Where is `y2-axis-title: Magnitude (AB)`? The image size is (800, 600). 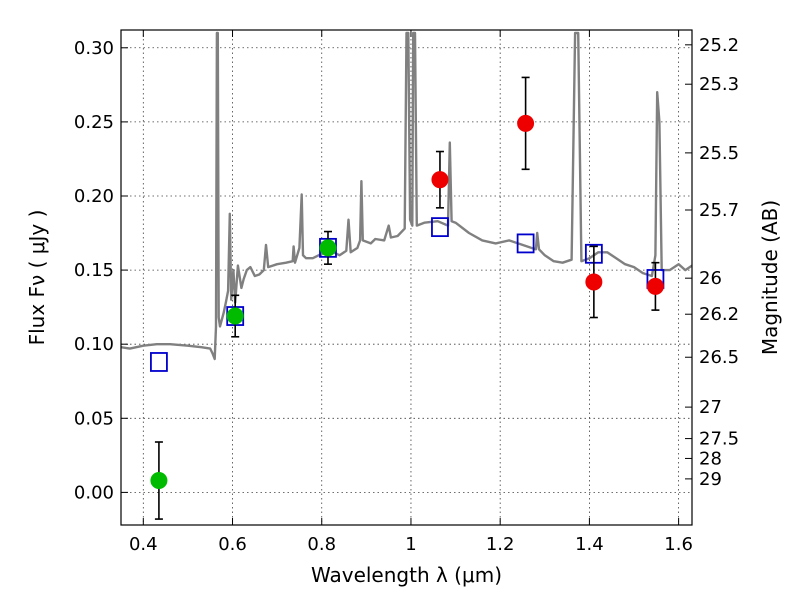 y2-axis-title: Magnitude (AB) is located at coordinates (770, 277).